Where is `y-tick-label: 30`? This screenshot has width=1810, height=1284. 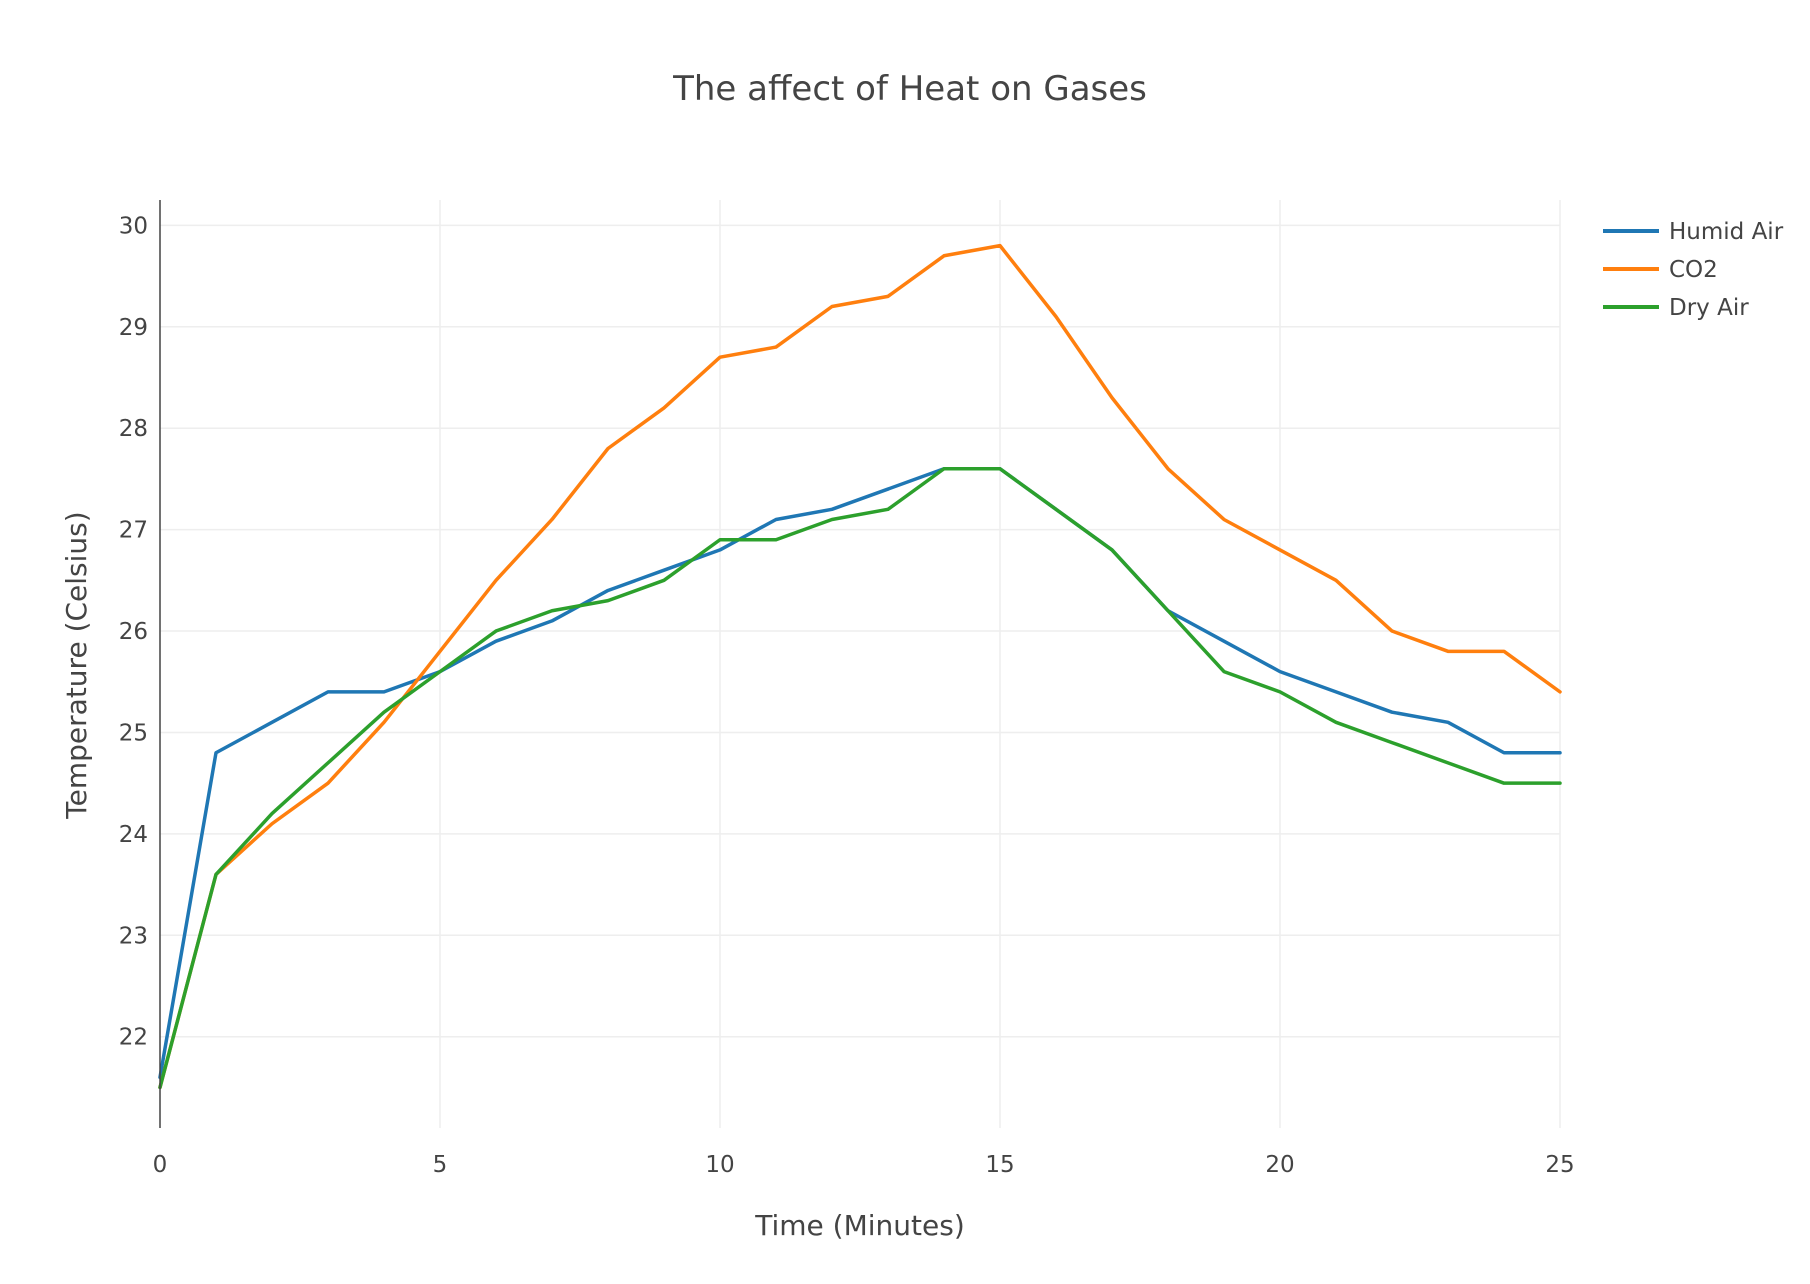
y-tick-label: 30 is located at coordinates (133, 226).